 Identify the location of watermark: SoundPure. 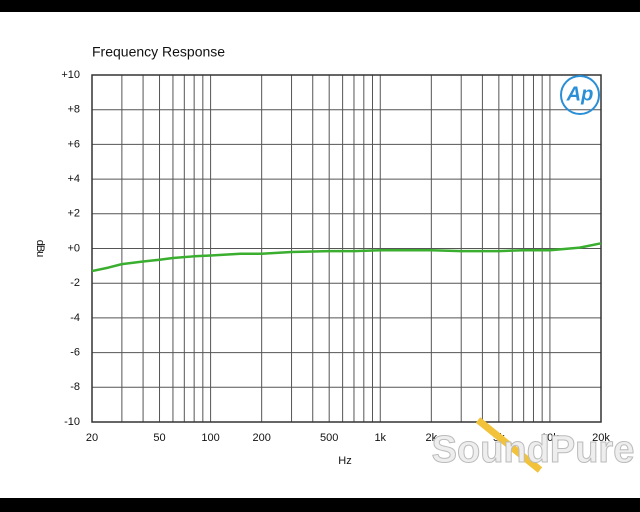
(533, 450).